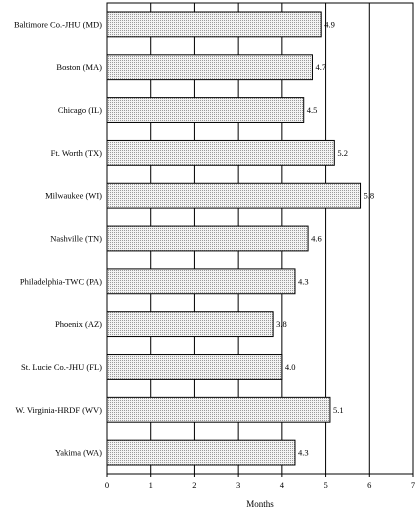 The image size is (417, 510). I want to click on x-tick-label: 7, so click(413, 485).